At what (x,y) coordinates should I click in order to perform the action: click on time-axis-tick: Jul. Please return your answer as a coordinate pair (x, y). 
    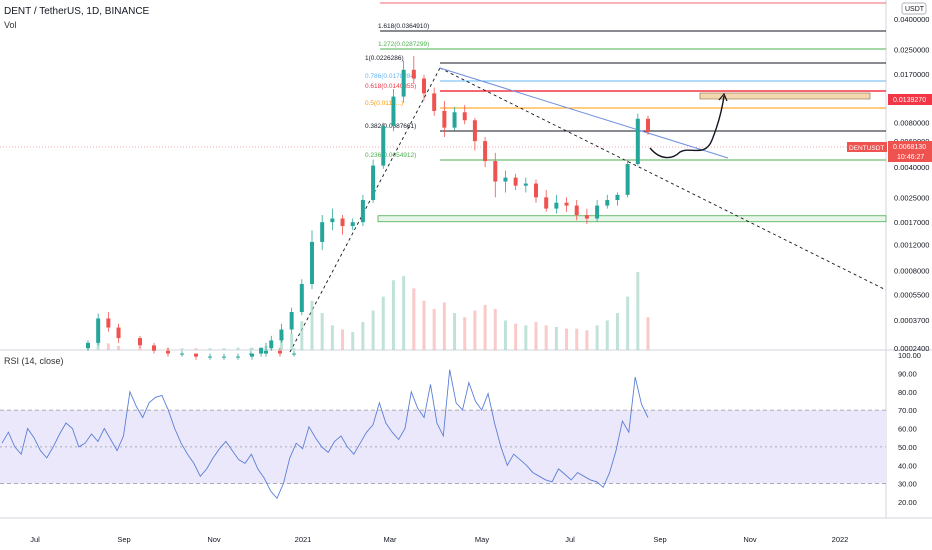
    Looking at the image, I should click on (570, 539).